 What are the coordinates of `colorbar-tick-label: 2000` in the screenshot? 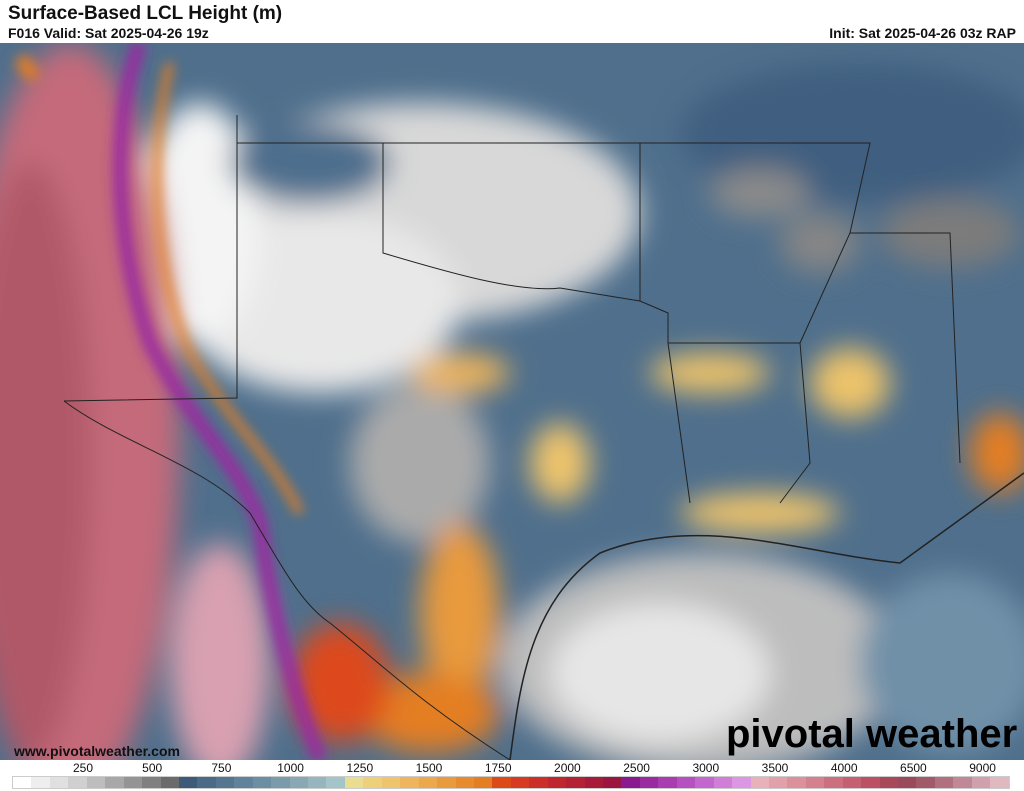 It's located at (567, 768).